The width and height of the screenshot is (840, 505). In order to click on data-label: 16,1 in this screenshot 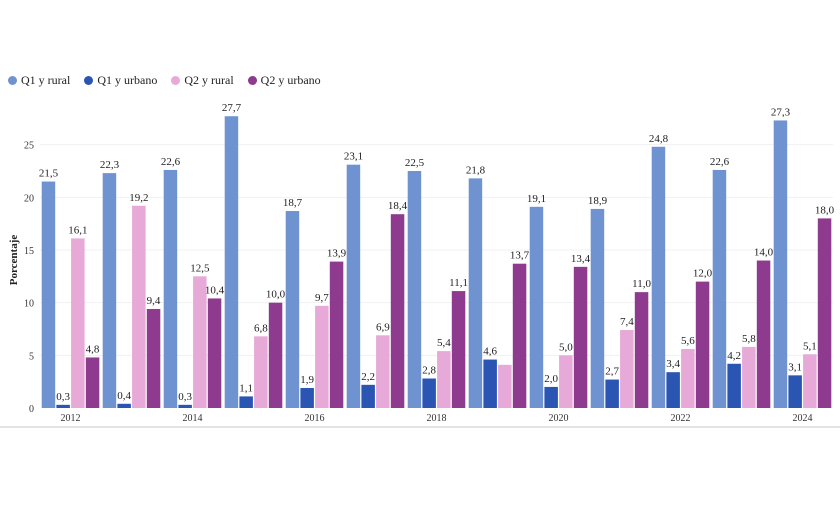, I will do `click(77, 230)`.